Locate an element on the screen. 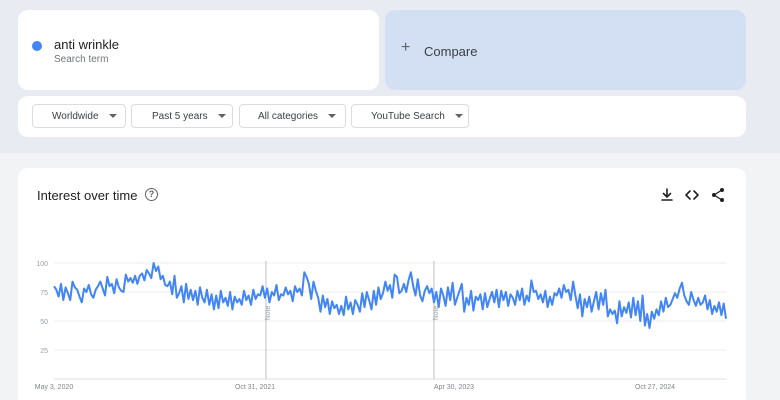 The height and width of the screenshot is (400, 780). x-tick-label: Apr 30, 2023 is located at coordinates (454, 387).